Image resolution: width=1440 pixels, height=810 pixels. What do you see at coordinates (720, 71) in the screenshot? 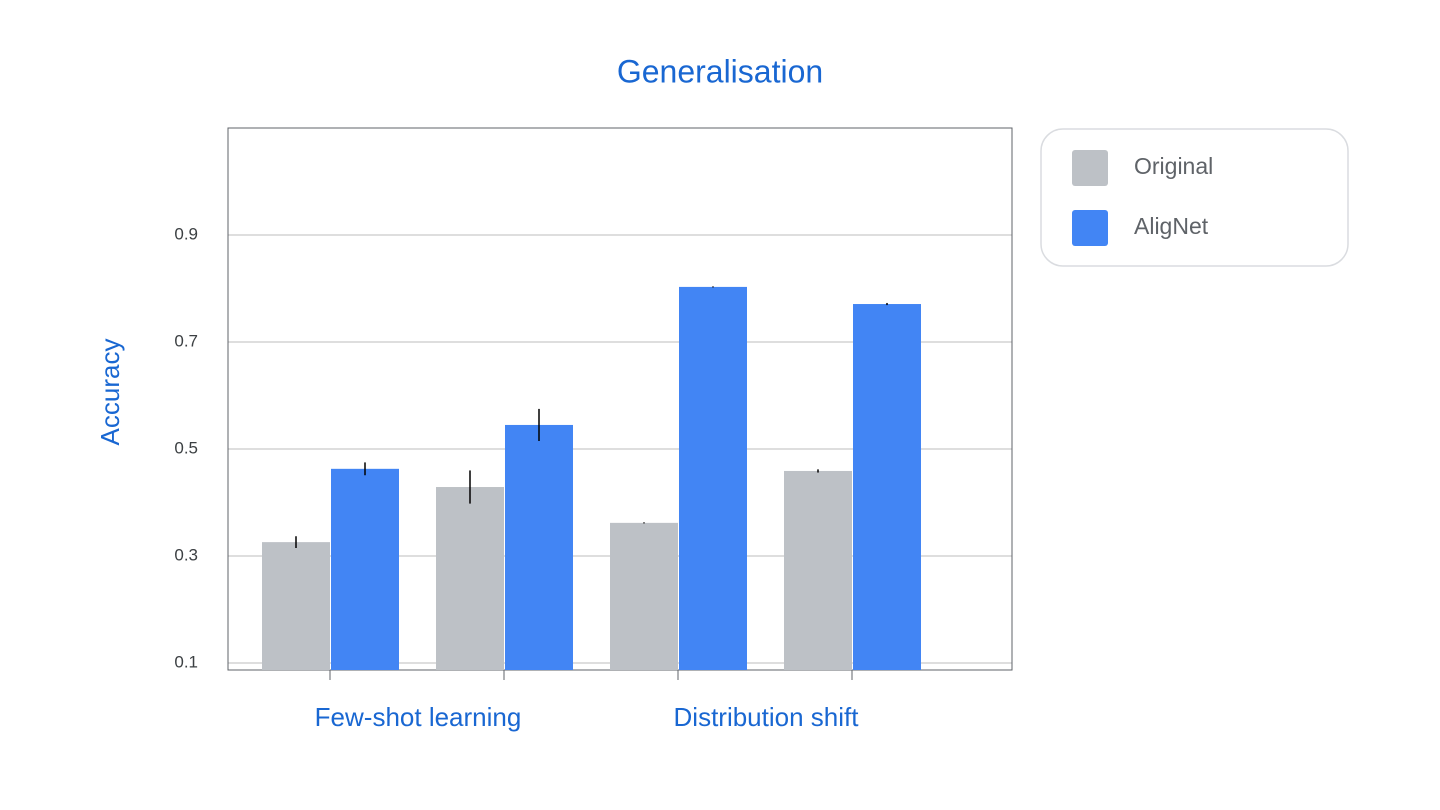
I see `chart-title: Generalisation` at bounding box center [720, 71].